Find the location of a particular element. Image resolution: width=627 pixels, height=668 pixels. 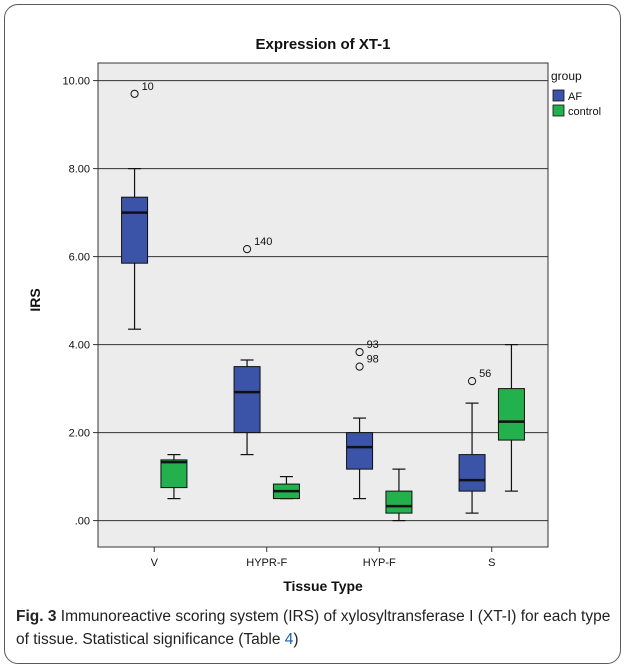

box-AF-S: 56 is located at coordinates (474, 441).